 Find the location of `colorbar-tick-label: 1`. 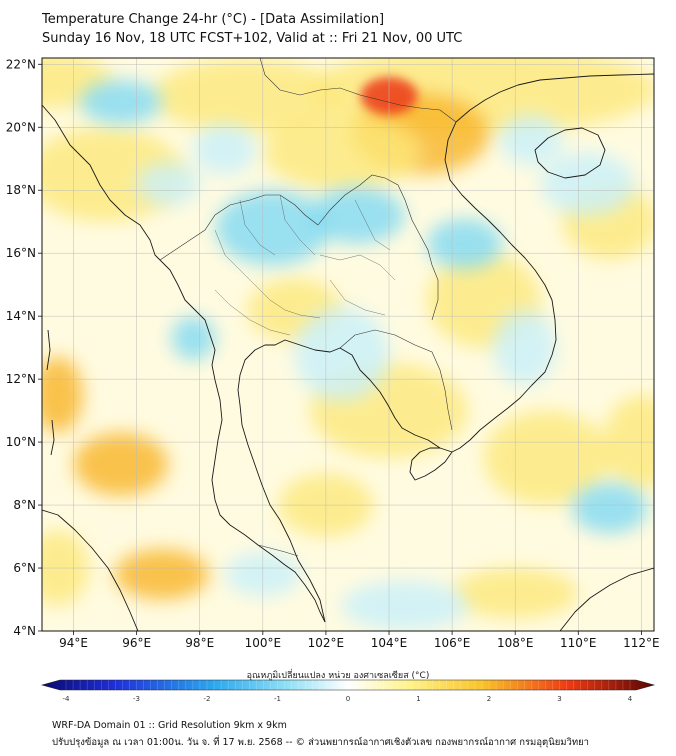

colorbar-tick-label: 1 is located at coordinates (418, 699).